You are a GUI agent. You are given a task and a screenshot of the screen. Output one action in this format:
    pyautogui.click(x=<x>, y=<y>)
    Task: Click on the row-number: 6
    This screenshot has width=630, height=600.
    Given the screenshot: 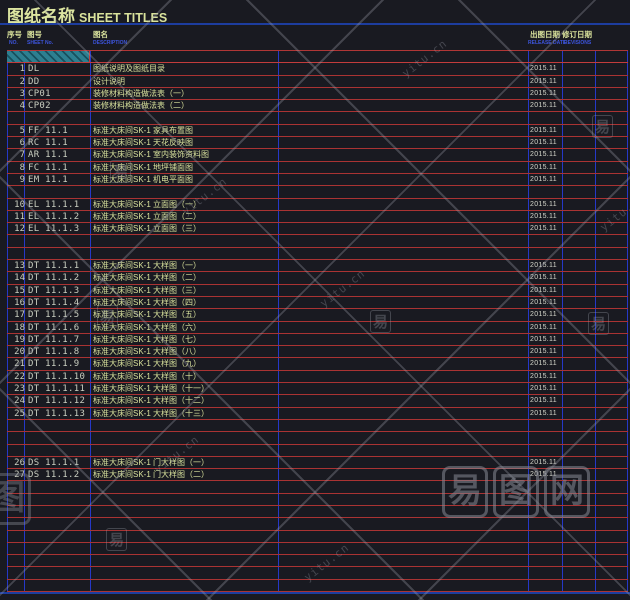 What is the action you would take?
    pyautogui.click(x=22, y=143)
    